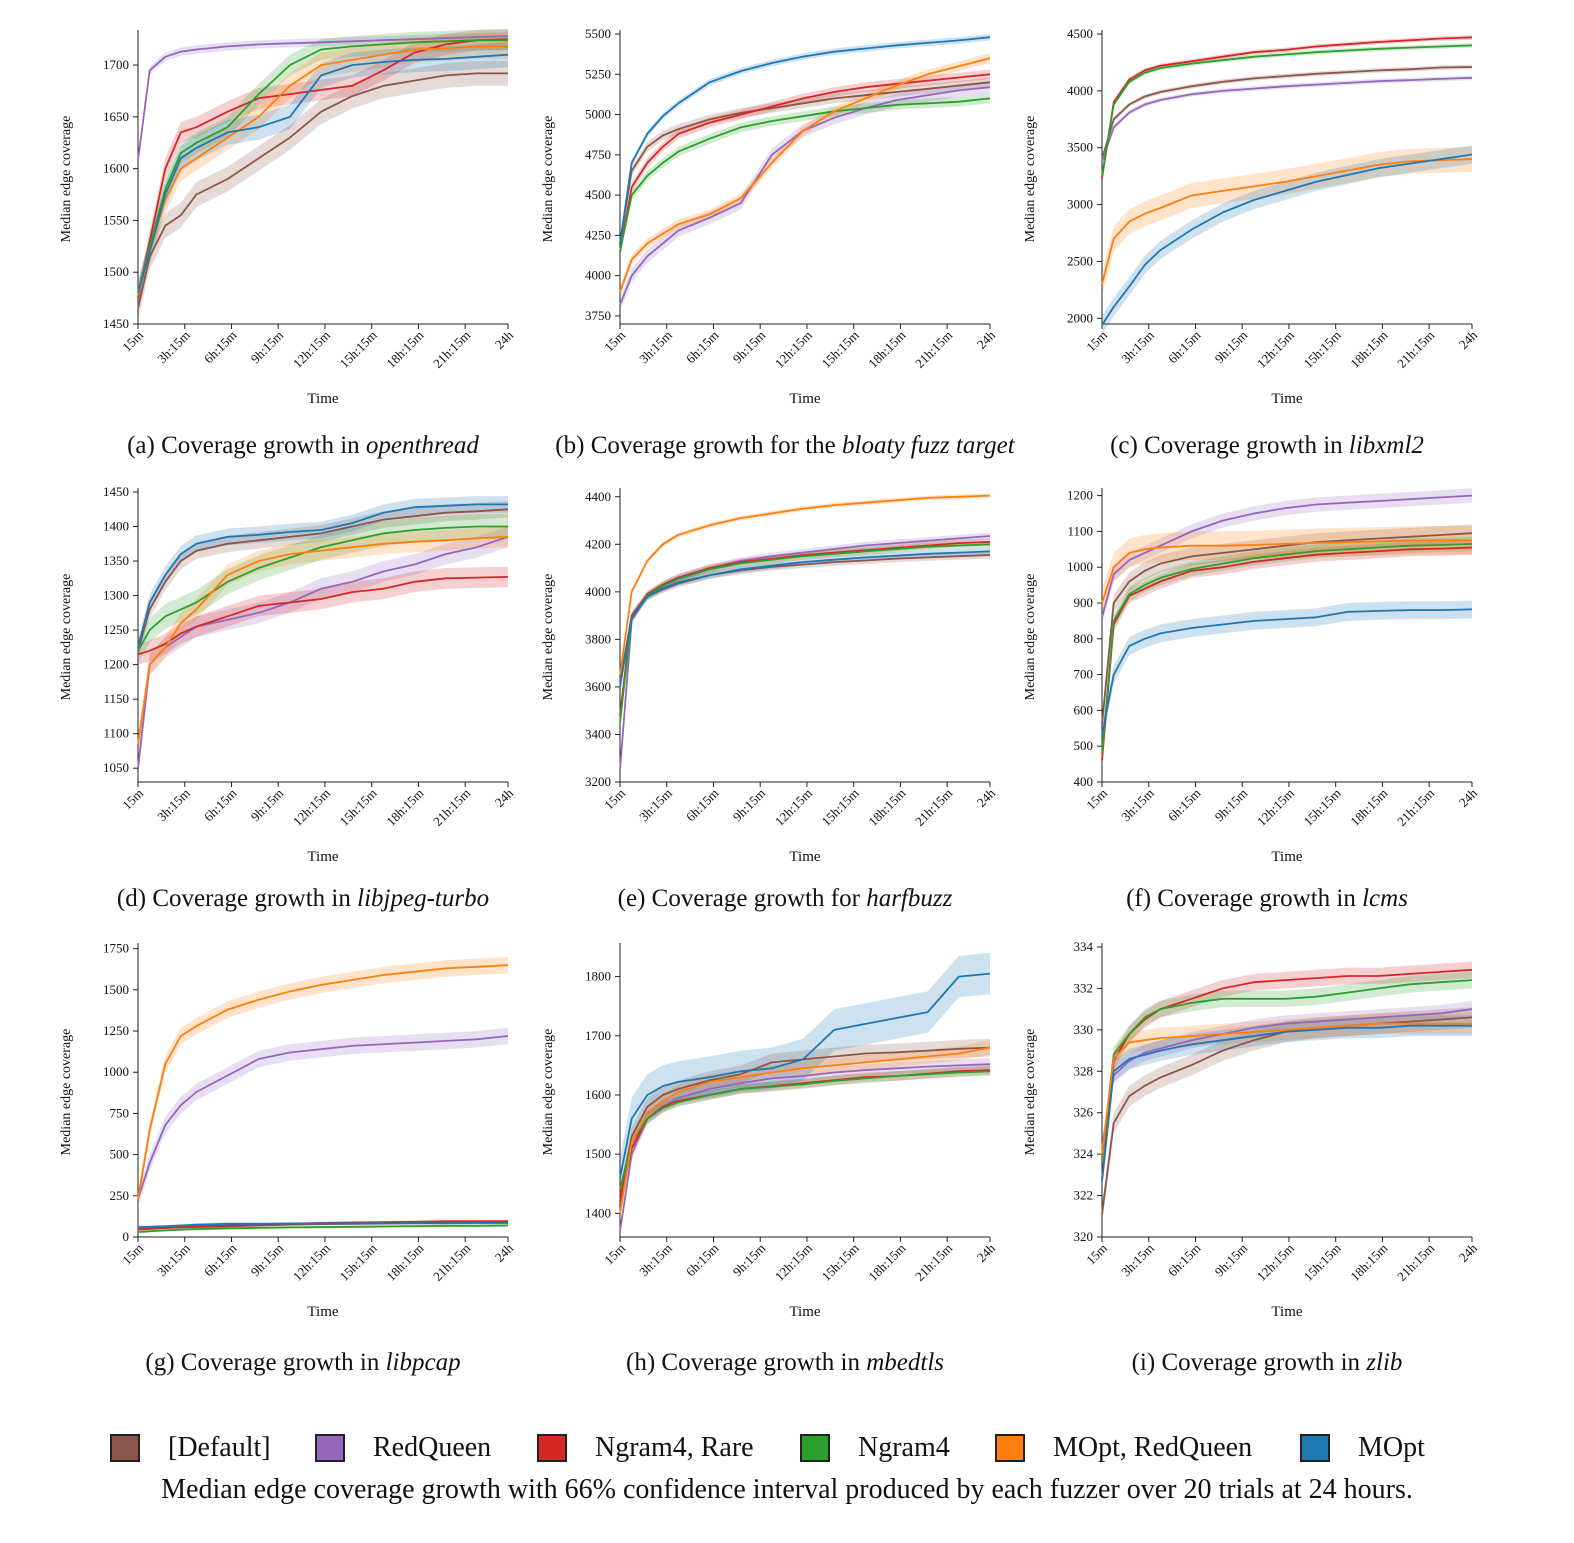  What do you see at coordinates (598, 543) in the screenshot?
I see `y-tick-label: 4200` at bounding box center [598, 543].